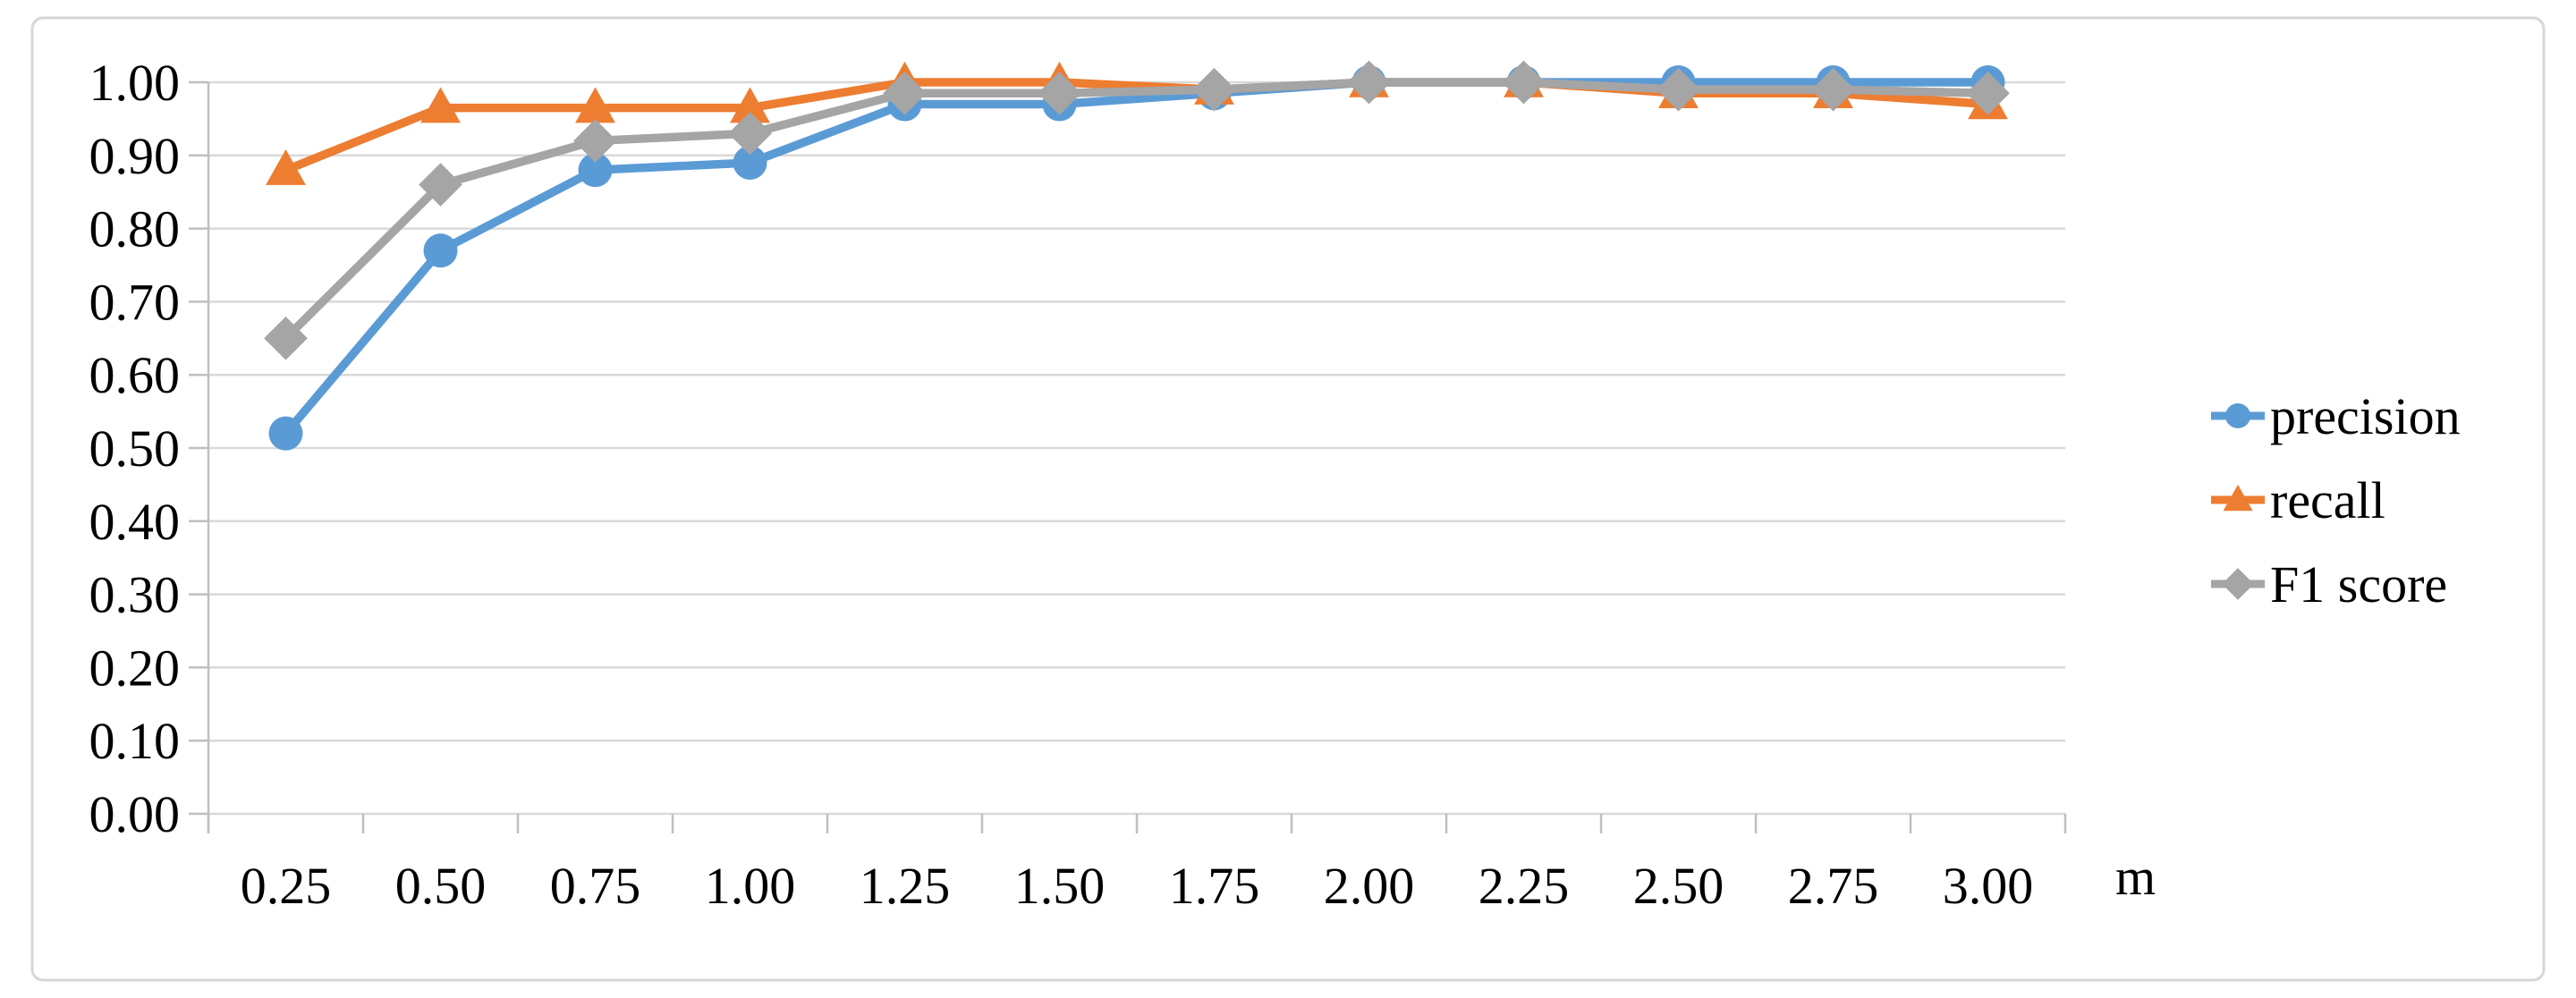 This screenshot has height=998, width=2576. I want to click on legend-marker-triangle, so click(2238, 498).